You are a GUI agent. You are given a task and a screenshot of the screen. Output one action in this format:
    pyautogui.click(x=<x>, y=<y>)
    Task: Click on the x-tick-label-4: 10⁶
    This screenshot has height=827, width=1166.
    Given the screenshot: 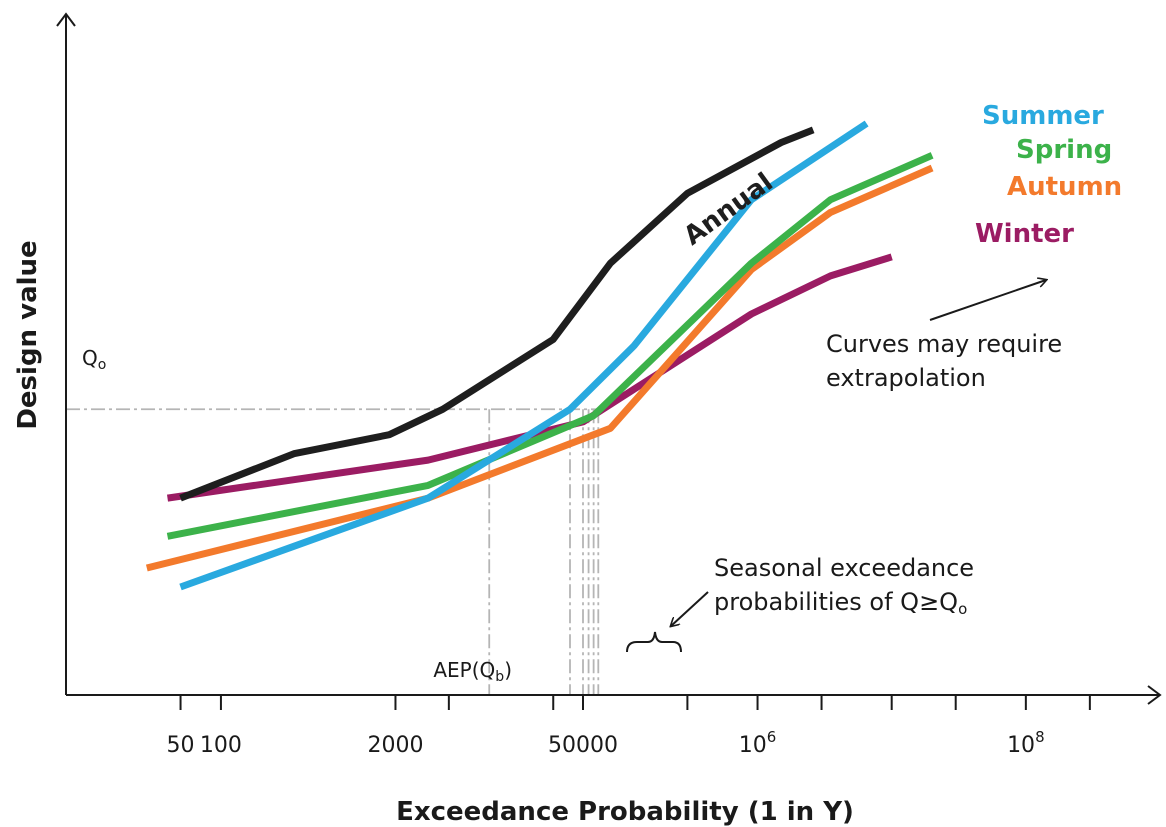 What is the action you would take?
    pyautogui.click(x=758, y=743)
    